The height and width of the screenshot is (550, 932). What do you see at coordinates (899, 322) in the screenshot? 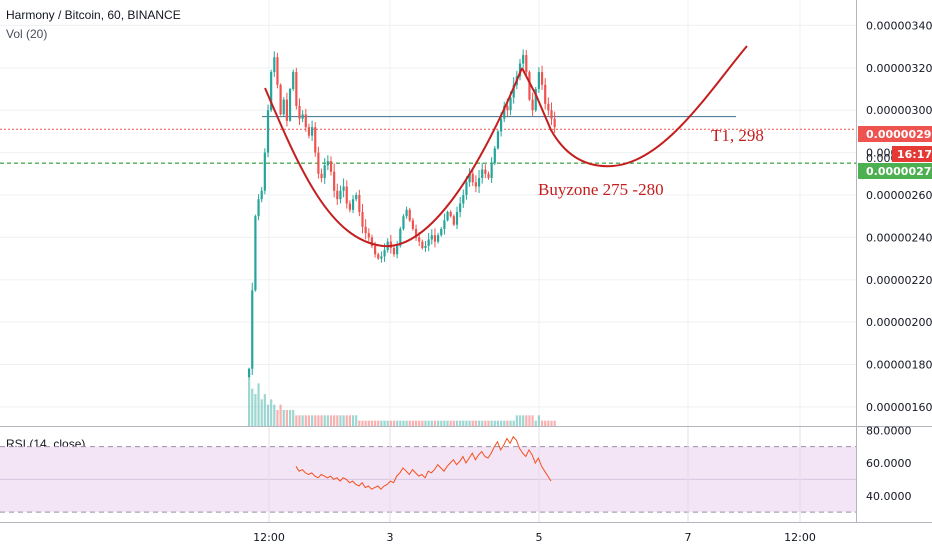
I see `price-axis-tick-label: 0.00000200` at bounding box center [899, 322].